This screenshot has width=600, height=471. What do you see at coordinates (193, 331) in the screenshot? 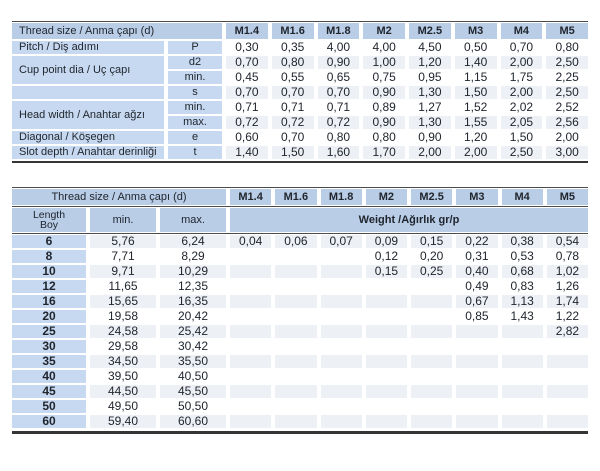
I see `max-value: 25,42` at bounding box center [193, 331].